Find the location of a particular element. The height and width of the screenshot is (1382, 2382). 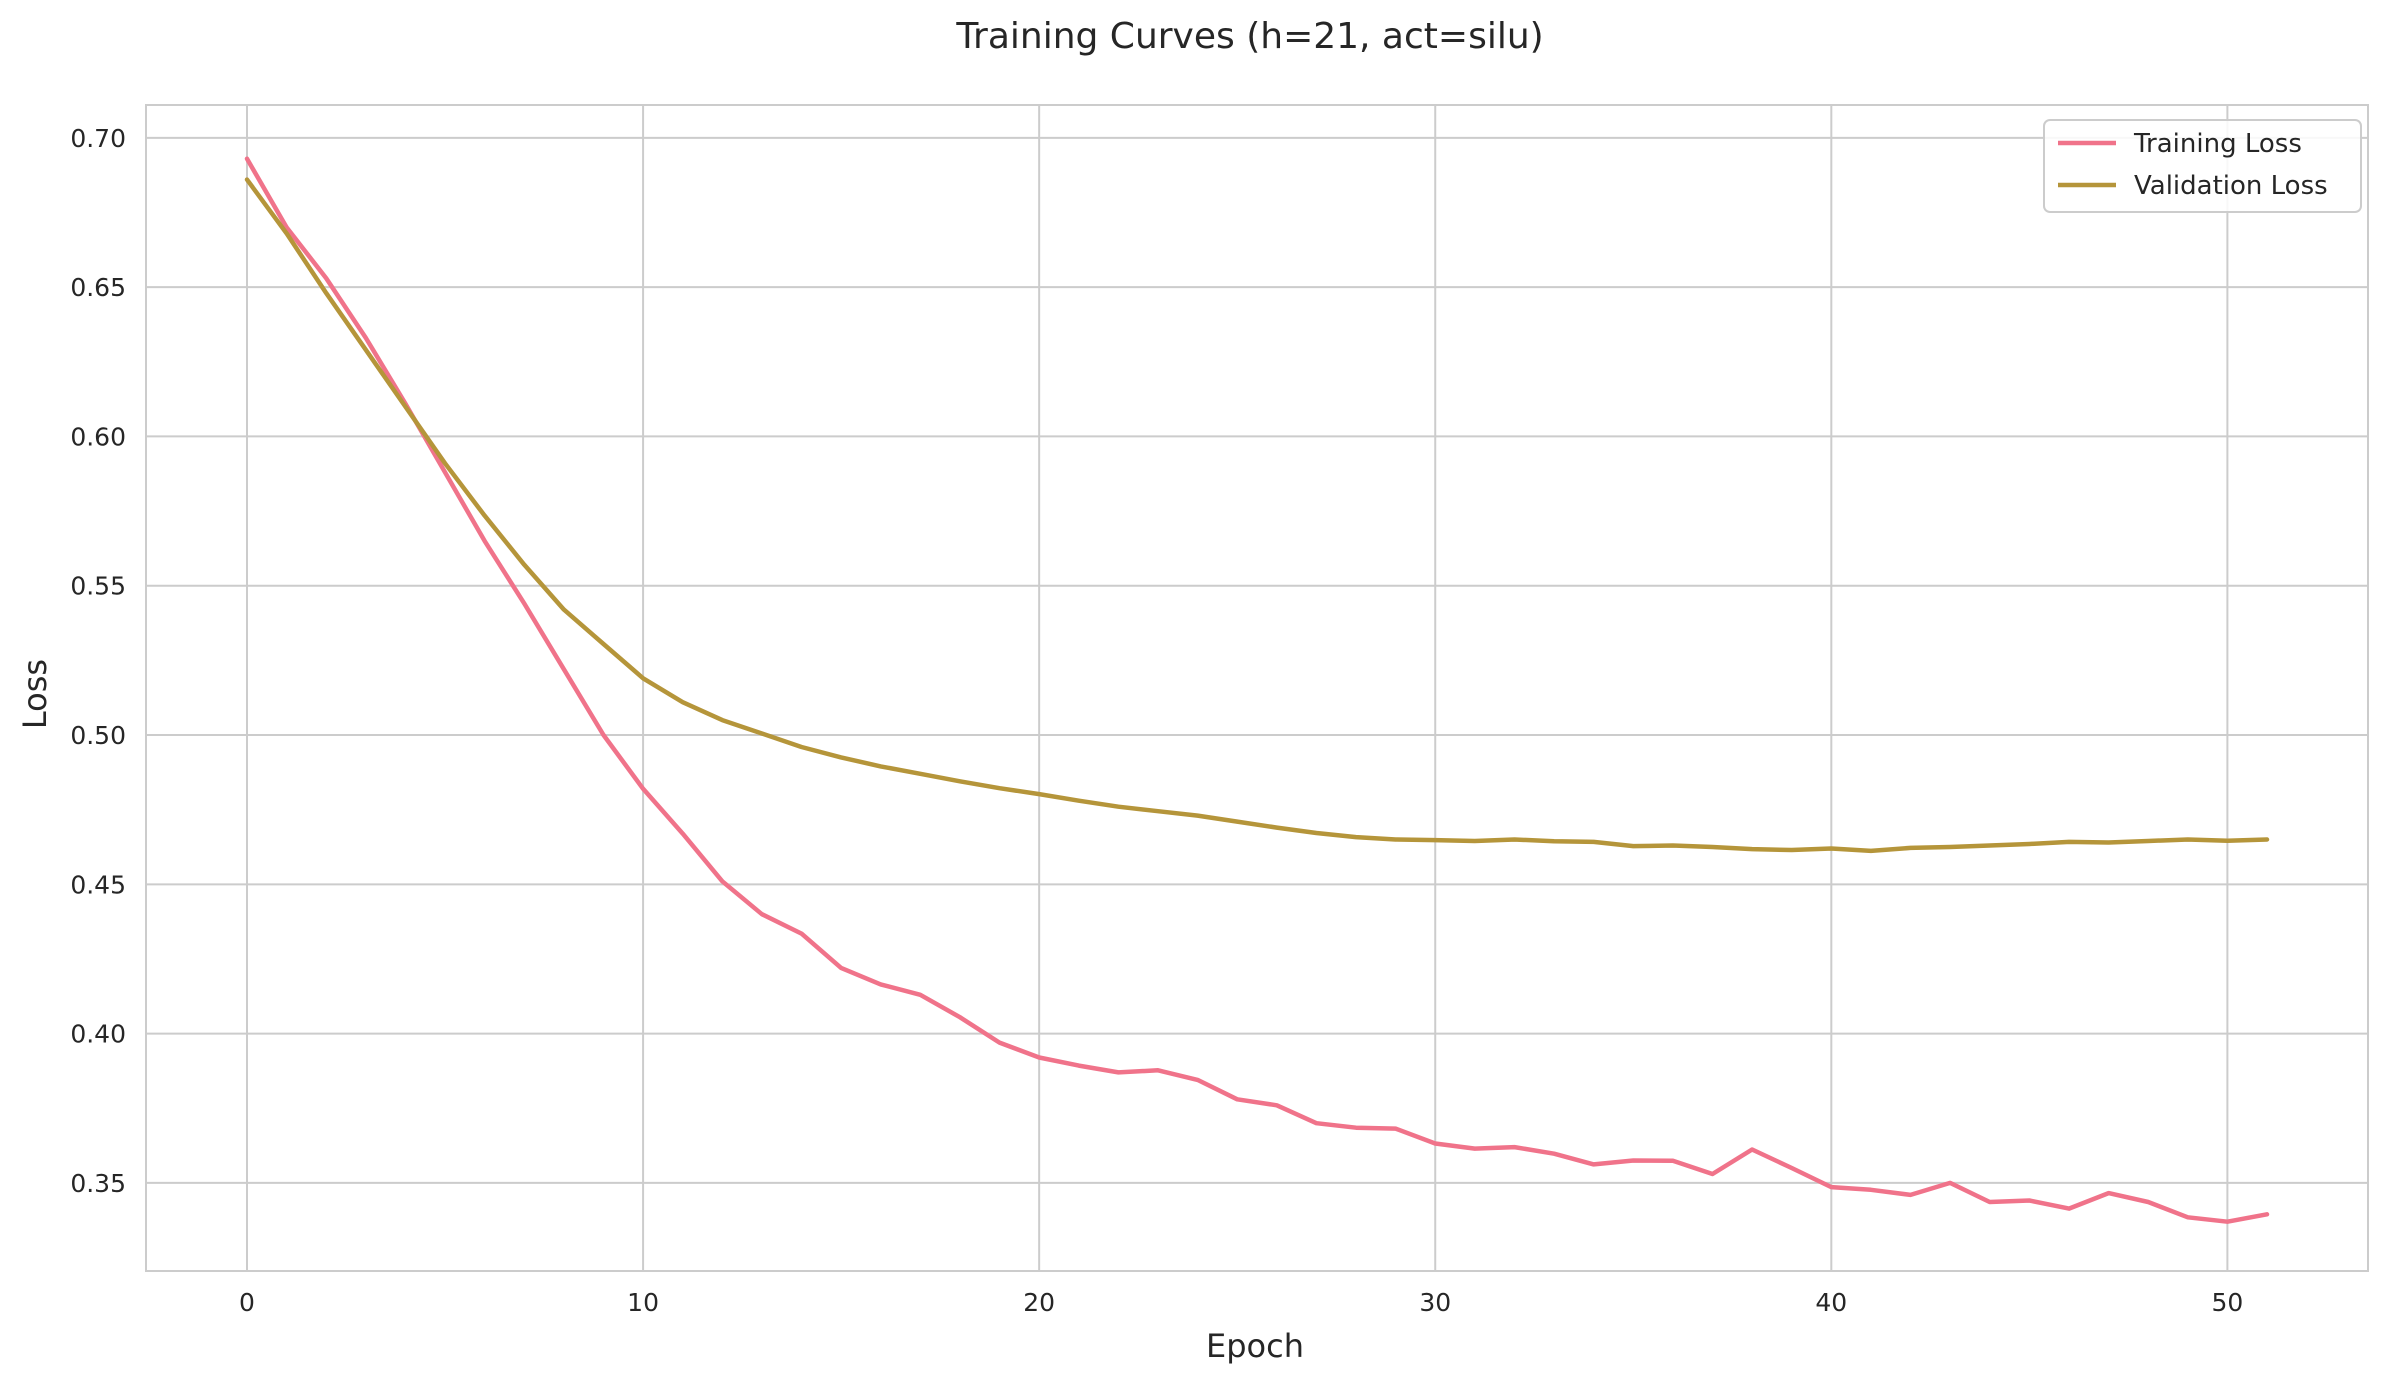

y-tick-label: 0.60 is located at coordinates (98, 436).